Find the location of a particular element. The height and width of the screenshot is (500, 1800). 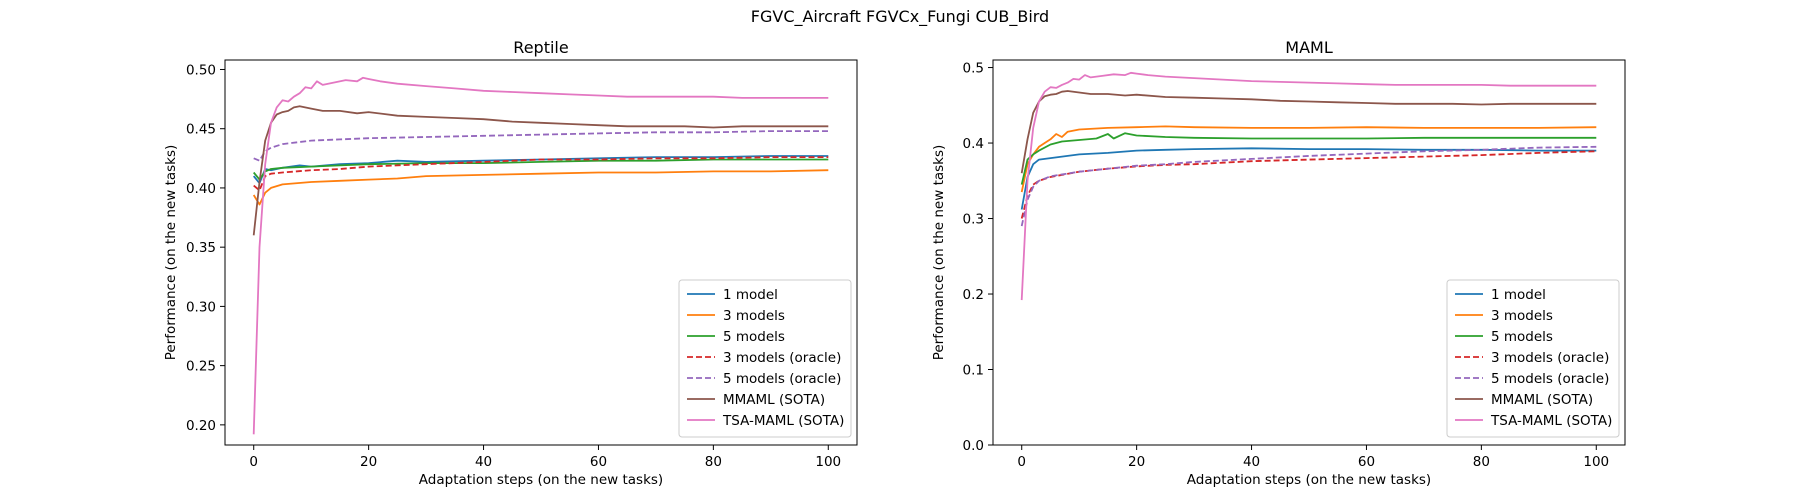

y-tick-label: 0.20 is located at coordinates (201, 426).